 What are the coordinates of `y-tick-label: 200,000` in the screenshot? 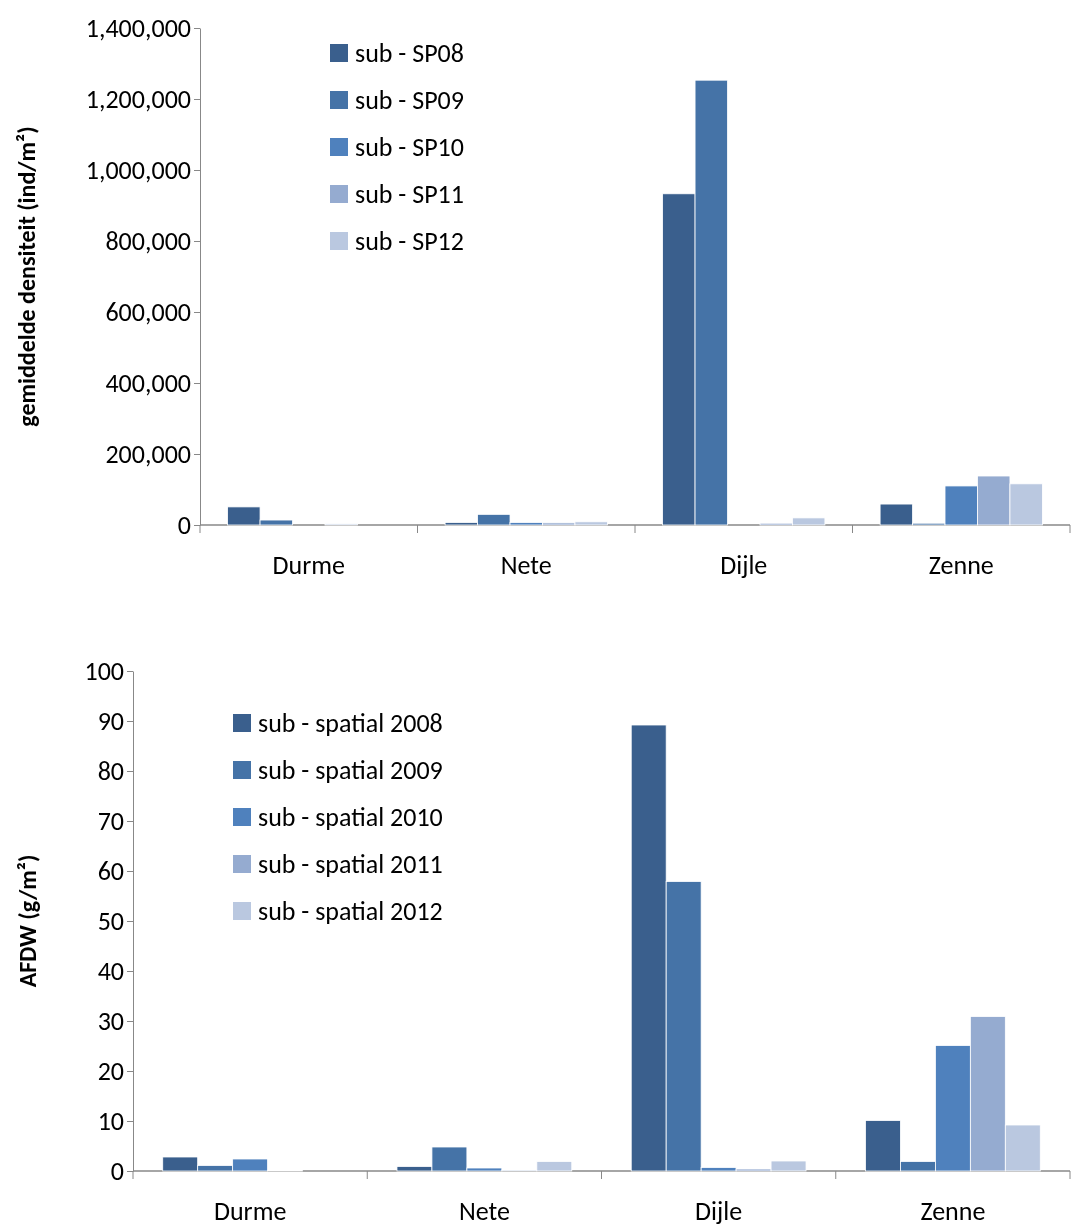 It's located at (148, 453).